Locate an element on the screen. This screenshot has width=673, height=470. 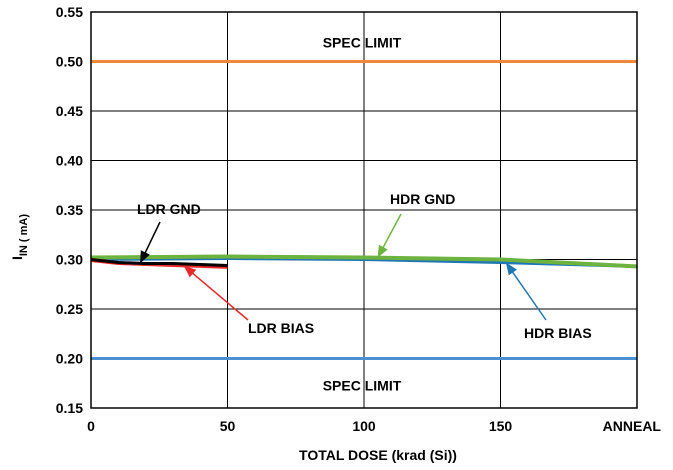
annotation-label: LDR BIAS is located at coordinates (281, 328).